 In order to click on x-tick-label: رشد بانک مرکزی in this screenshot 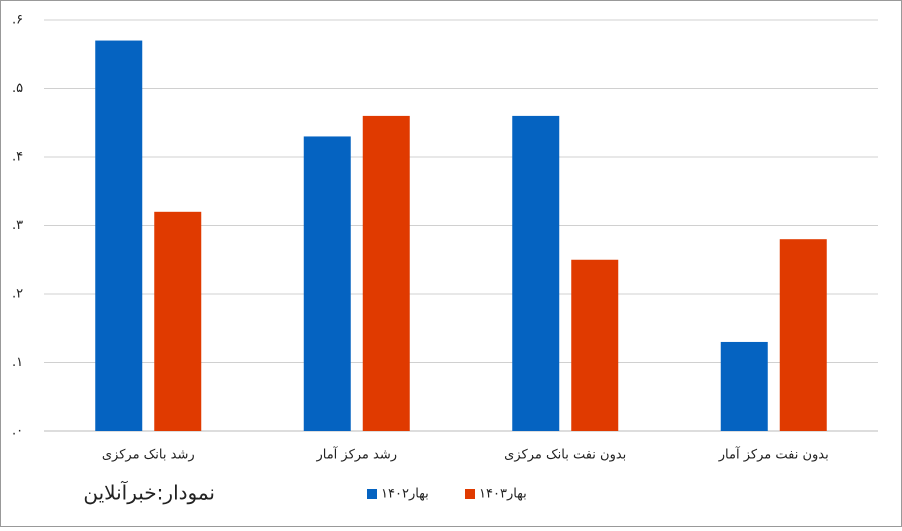, I will do `click(148, 455)`.